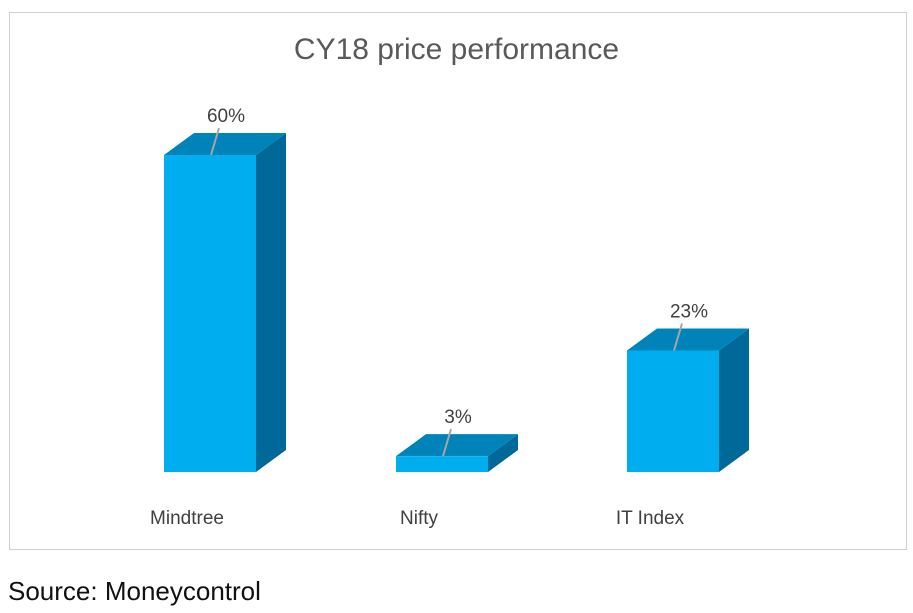 Image resolution: width=913 pixels, height=613 pixels. Describe the element at coordinates (456, 49) in the screenshot. I see `chart-title: CY18 price performance` at that location.